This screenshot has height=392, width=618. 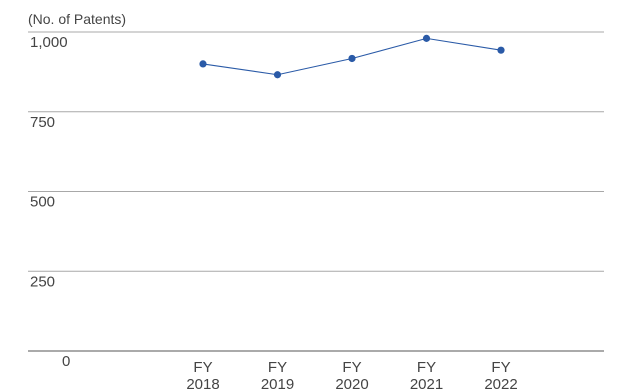 What do you see at coordinates (42, 122) in the screenshot?
I see `y-tick-label: 750` at bounding box center [42, 122].